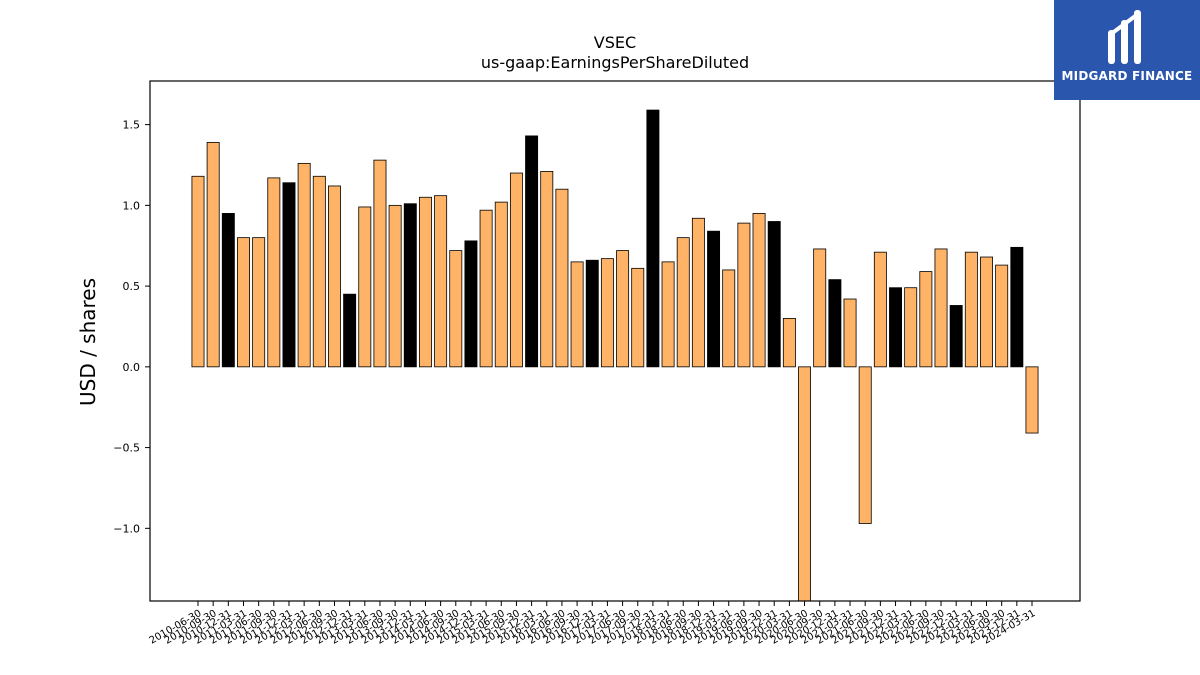 This screenshot has width=1200, height=675. I want to click on y-tick-label: 1.5, so click(132, 125).